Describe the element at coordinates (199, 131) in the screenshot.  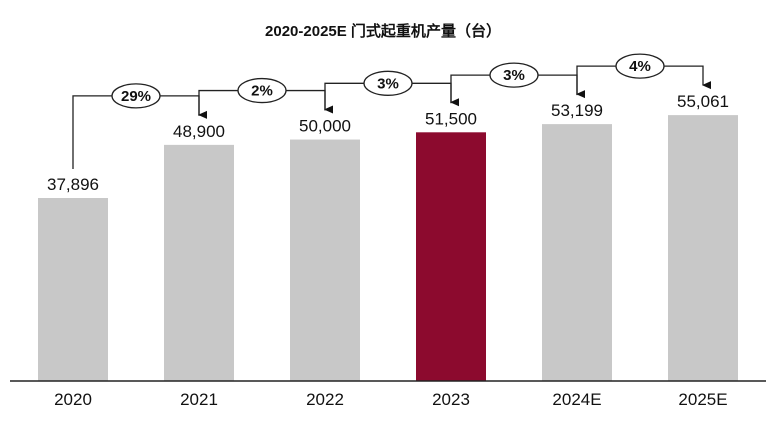
I see `data-label-2021: 48,900` at that location.